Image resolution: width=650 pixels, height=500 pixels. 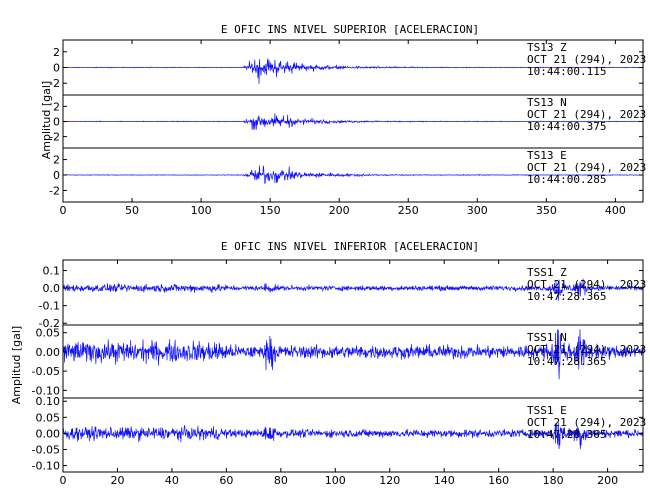 What do you see at coordinates (281, 480) in the screenshot?
I see `x-tick-label: 80` at bounding box center [281, 480].